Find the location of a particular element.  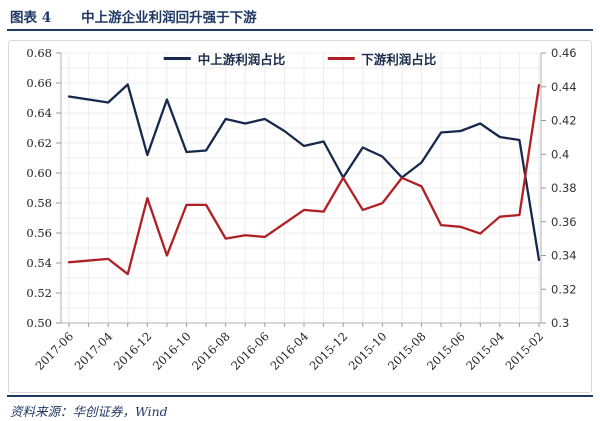

right-axis-label: 0.44 is located at coordinates (564, 87).